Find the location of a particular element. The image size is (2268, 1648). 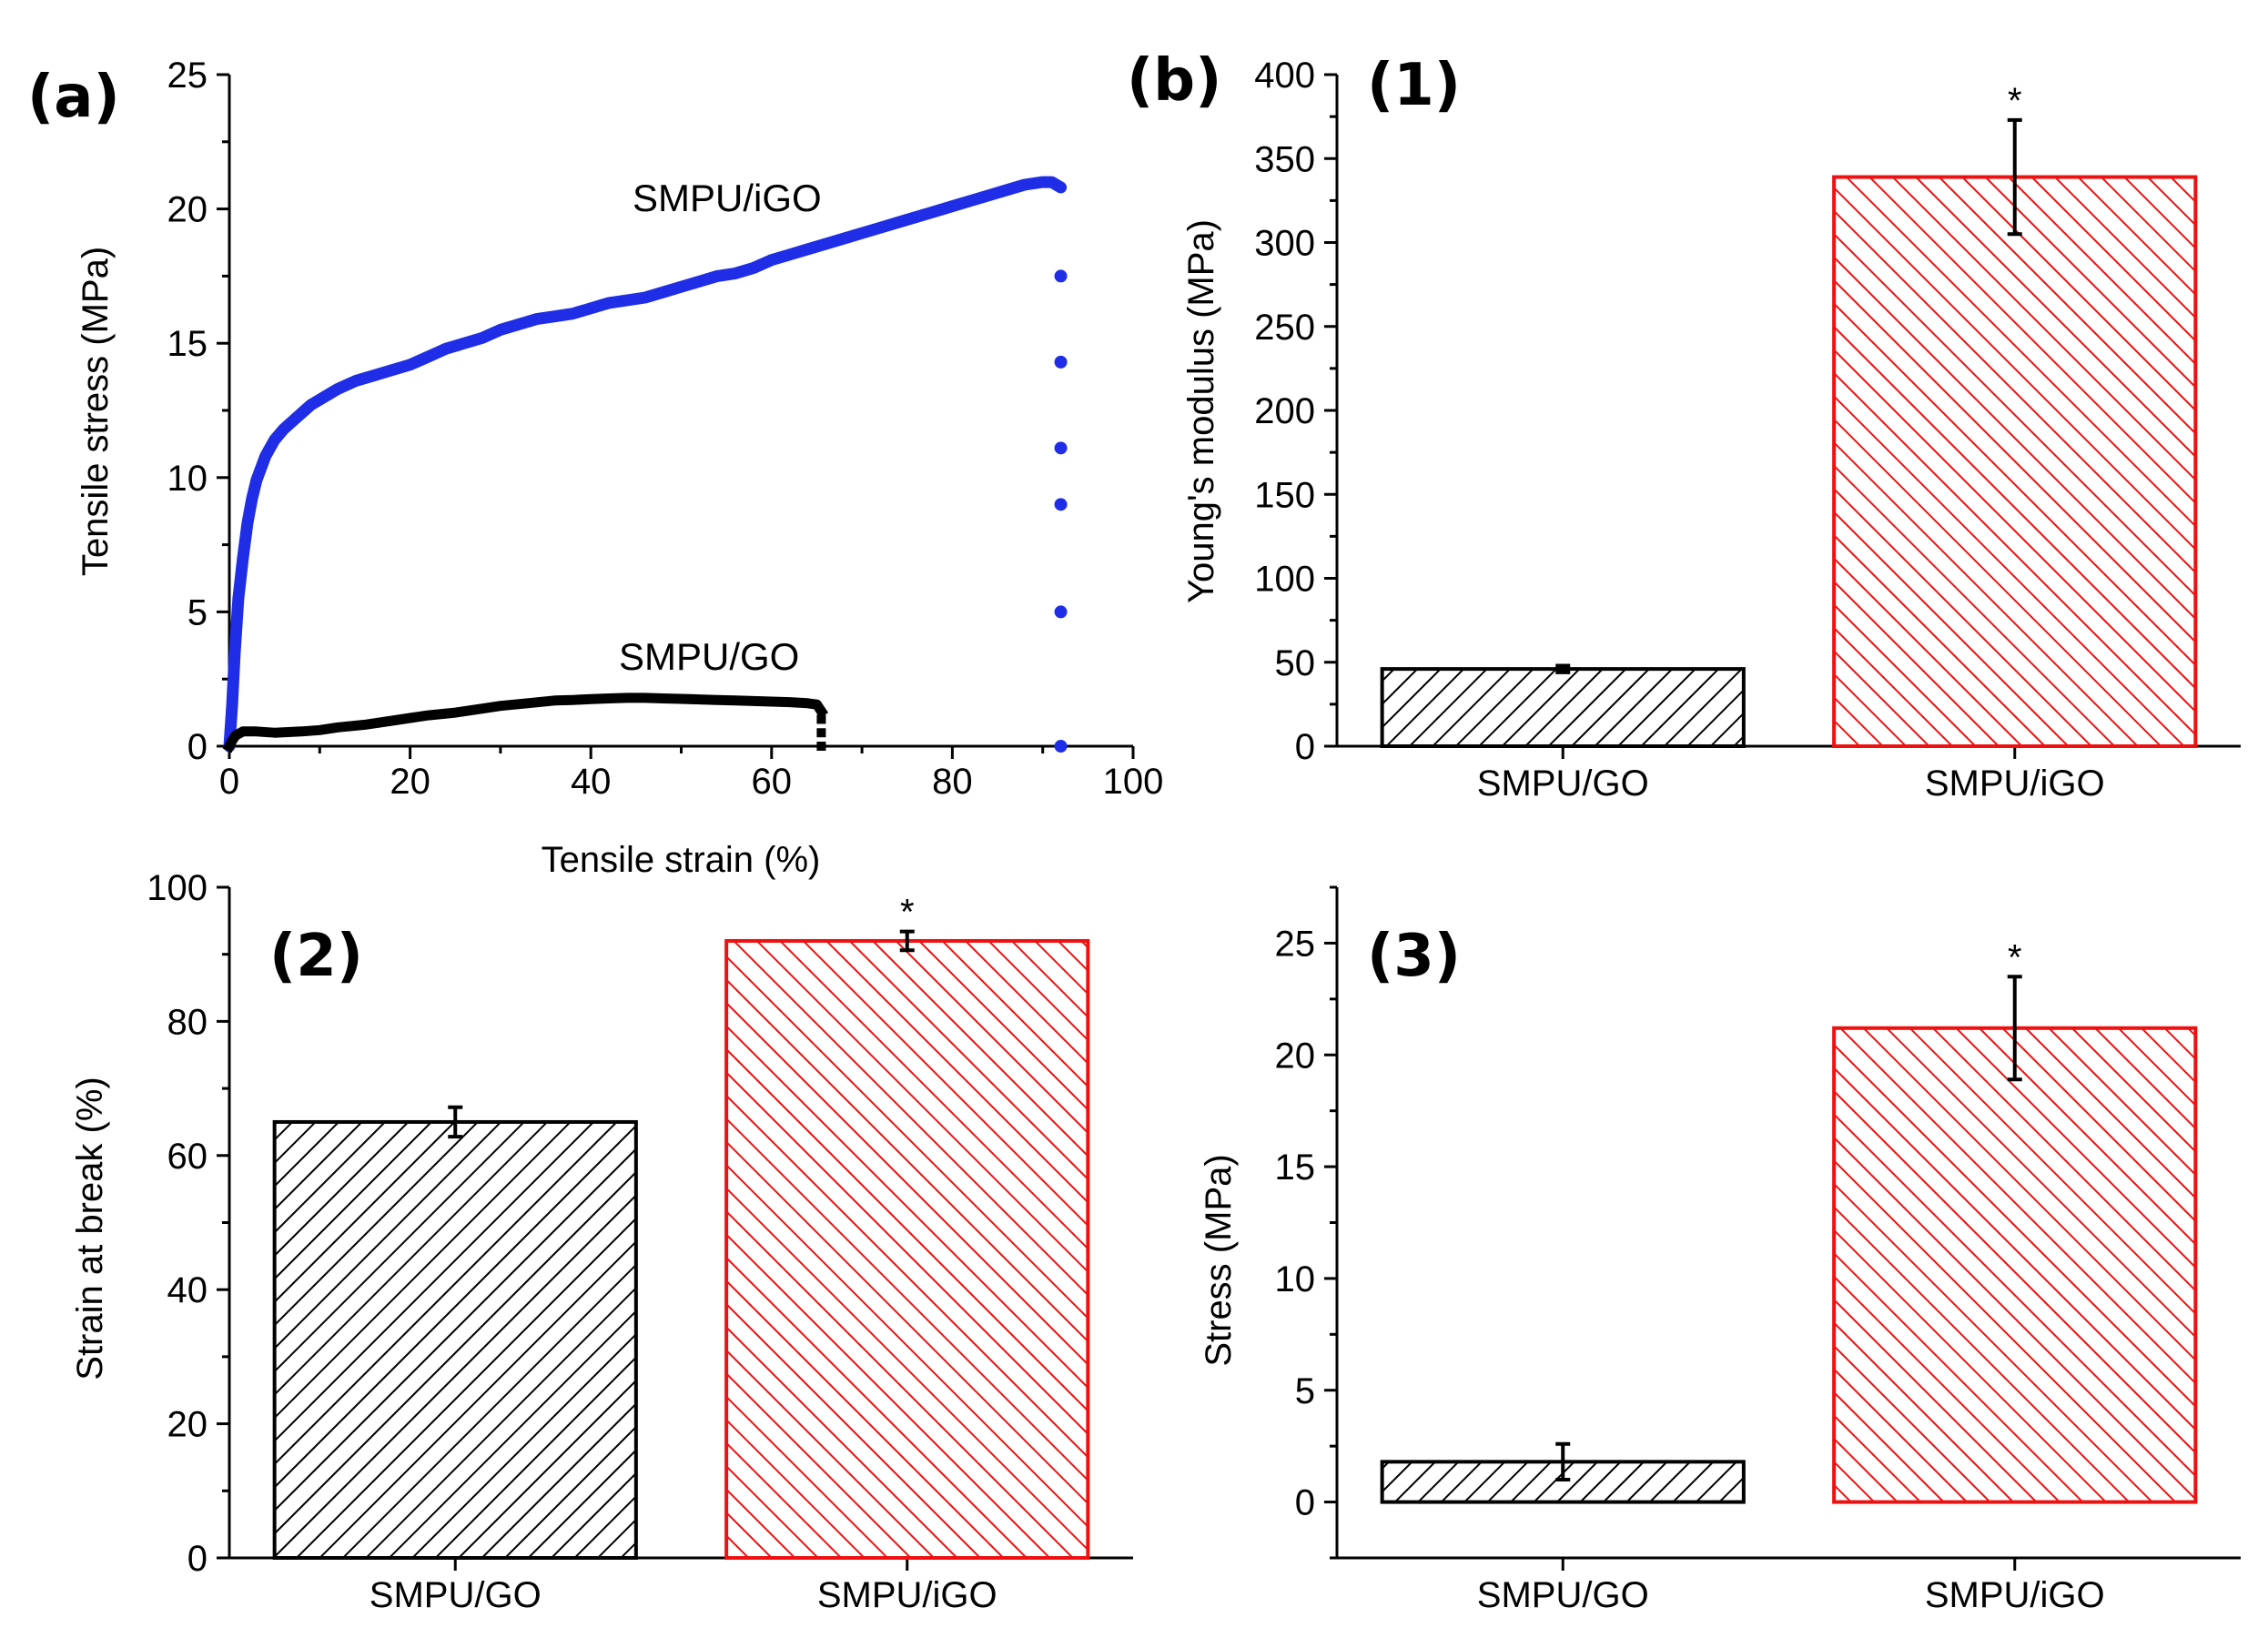

series-label-smpu-go: SMPU/GO is located at coordinates (709, 656).